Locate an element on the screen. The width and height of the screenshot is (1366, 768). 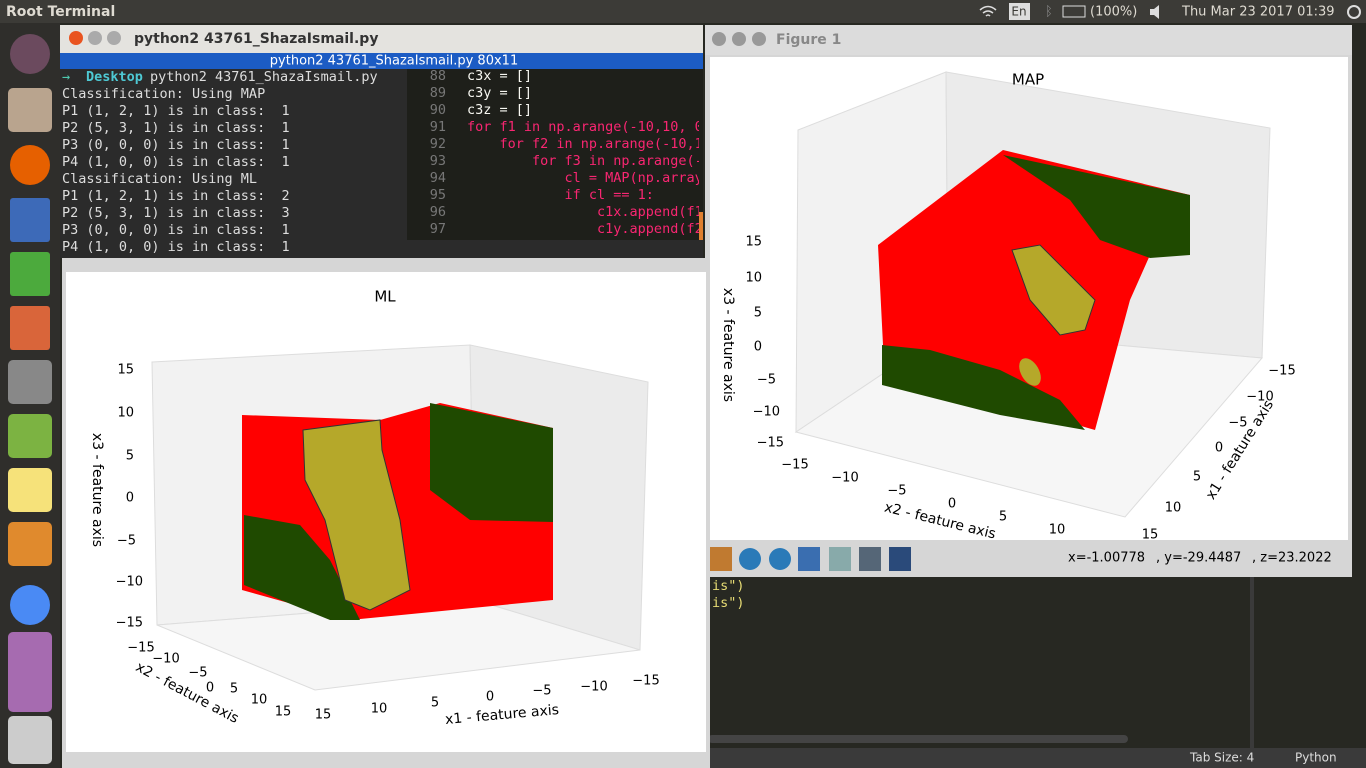
subplots-button is located at coordinates (870, 559).